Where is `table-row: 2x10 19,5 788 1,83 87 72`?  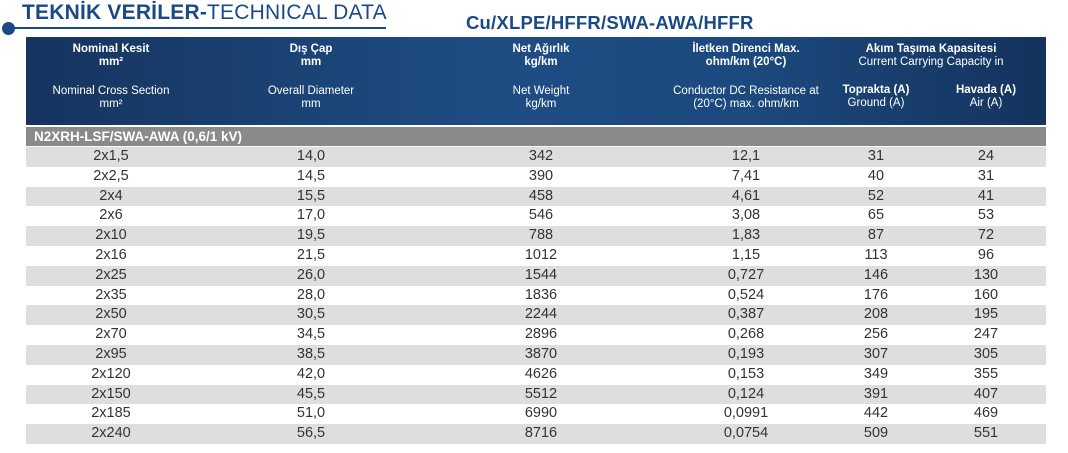 table-row: 2x10 19,5 788 1,83 87 72 is located at coordinates (536, 236).